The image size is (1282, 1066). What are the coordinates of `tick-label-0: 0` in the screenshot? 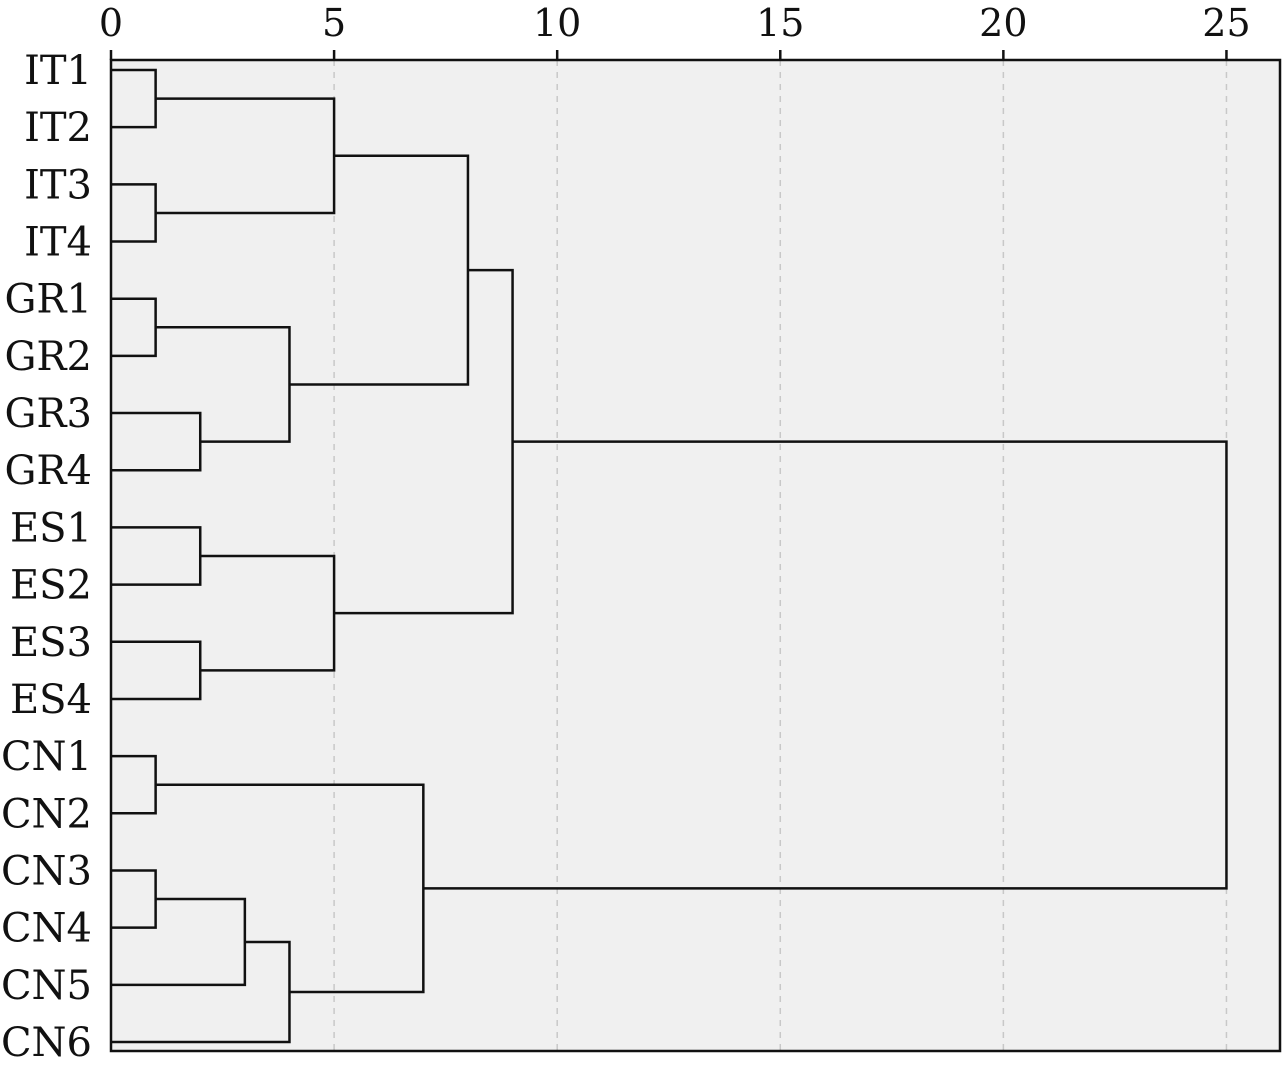 It's located at (111, 23).